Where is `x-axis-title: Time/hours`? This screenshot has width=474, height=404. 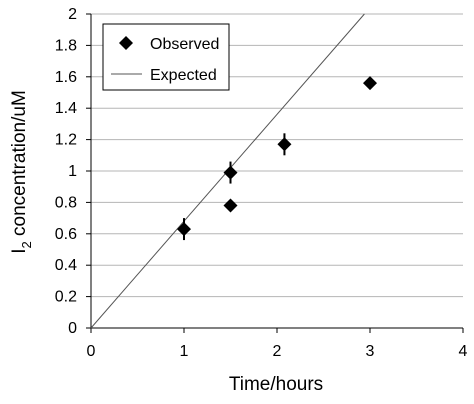
x-axis-title: Time/hours is located at coordinates (276, 384).